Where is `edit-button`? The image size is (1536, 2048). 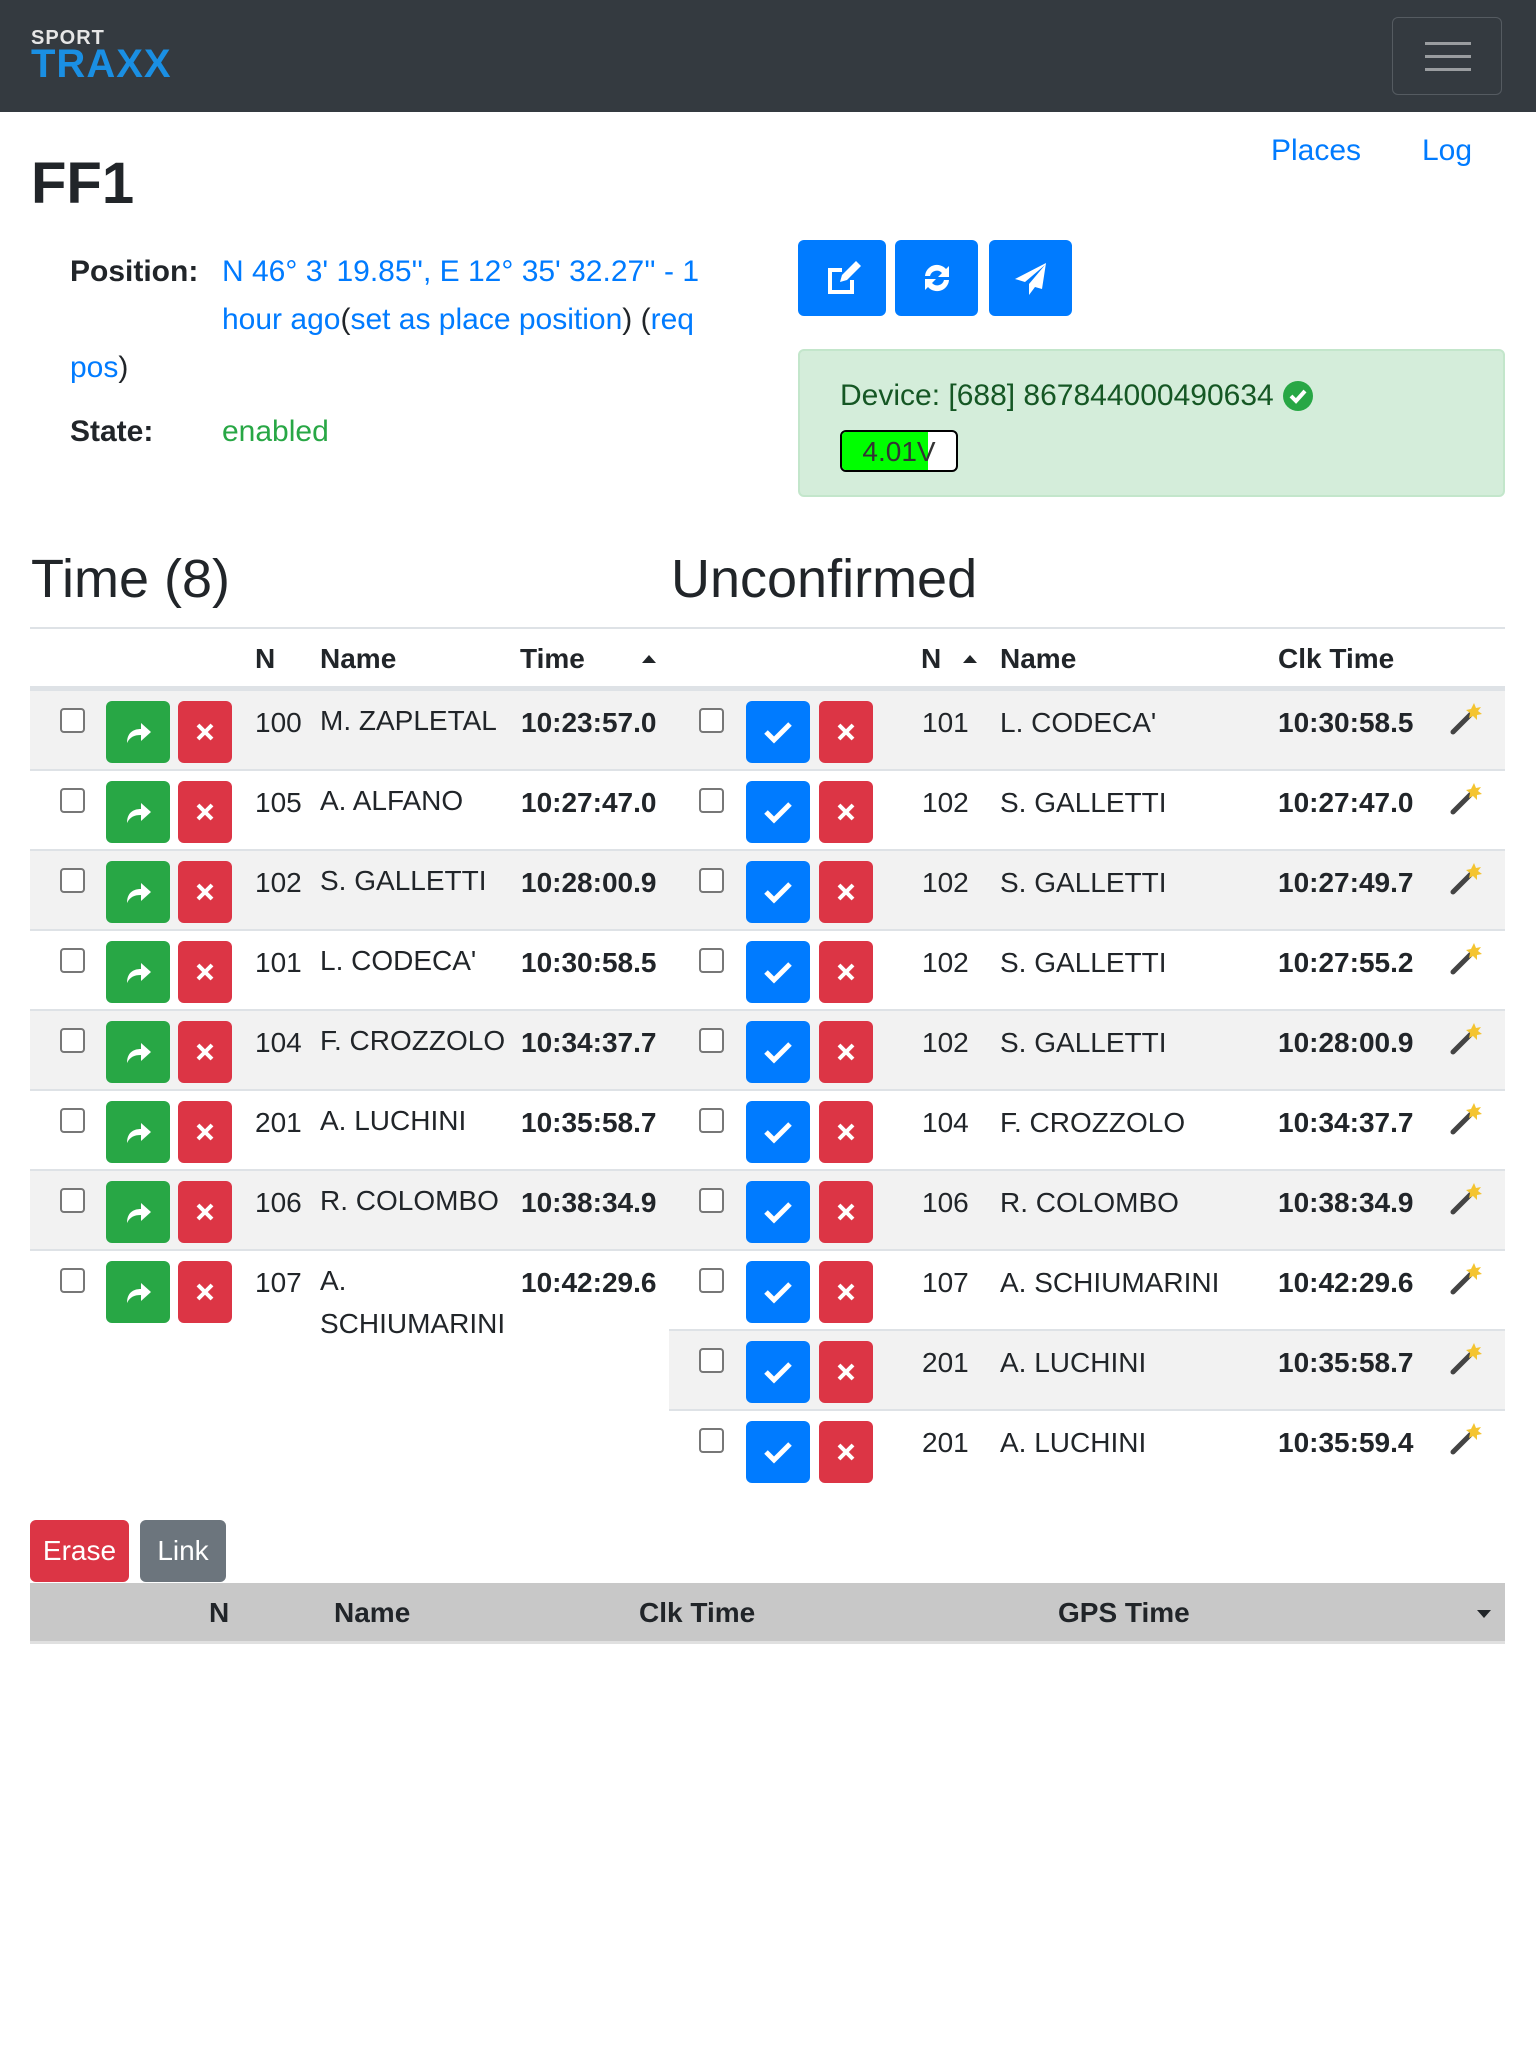 edit-button is located at coordinates (842, 278).